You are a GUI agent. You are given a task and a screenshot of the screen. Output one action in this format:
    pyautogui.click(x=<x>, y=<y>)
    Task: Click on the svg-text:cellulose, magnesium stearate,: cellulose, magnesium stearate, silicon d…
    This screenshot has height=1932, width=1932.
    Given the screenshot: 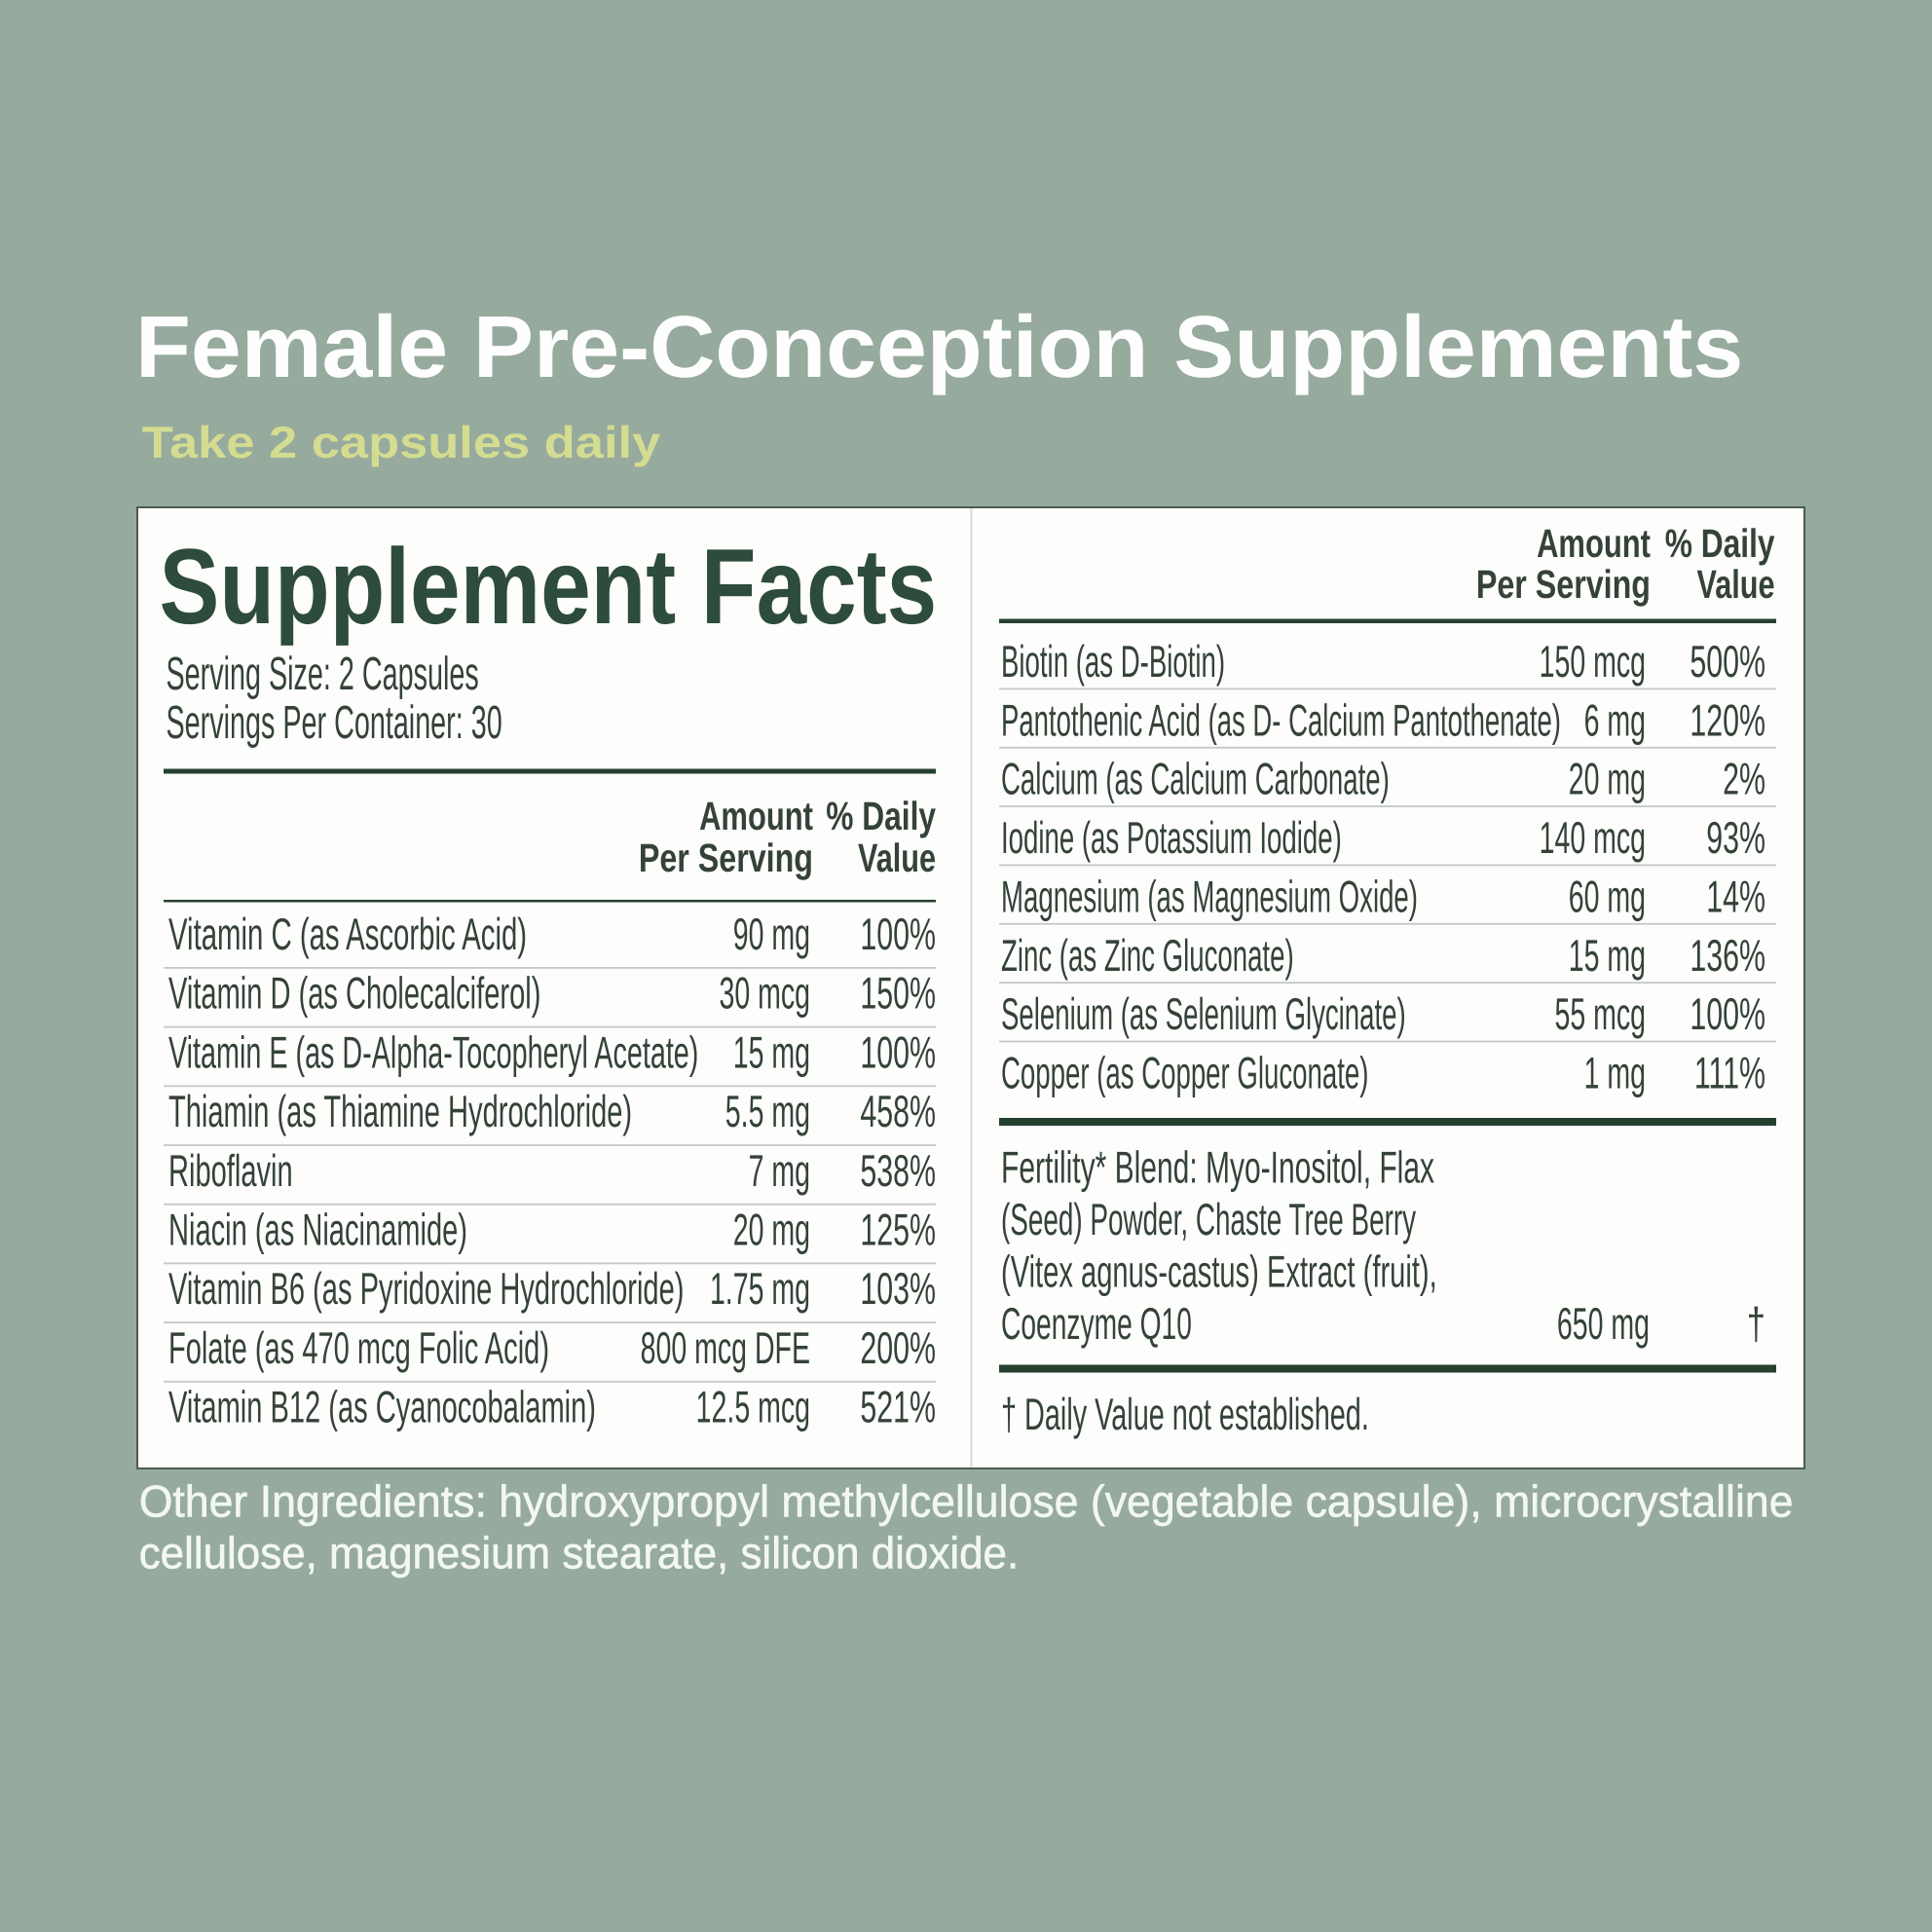 What is the action you would take?
    pyautogui.click(x=579, y=1553)
    